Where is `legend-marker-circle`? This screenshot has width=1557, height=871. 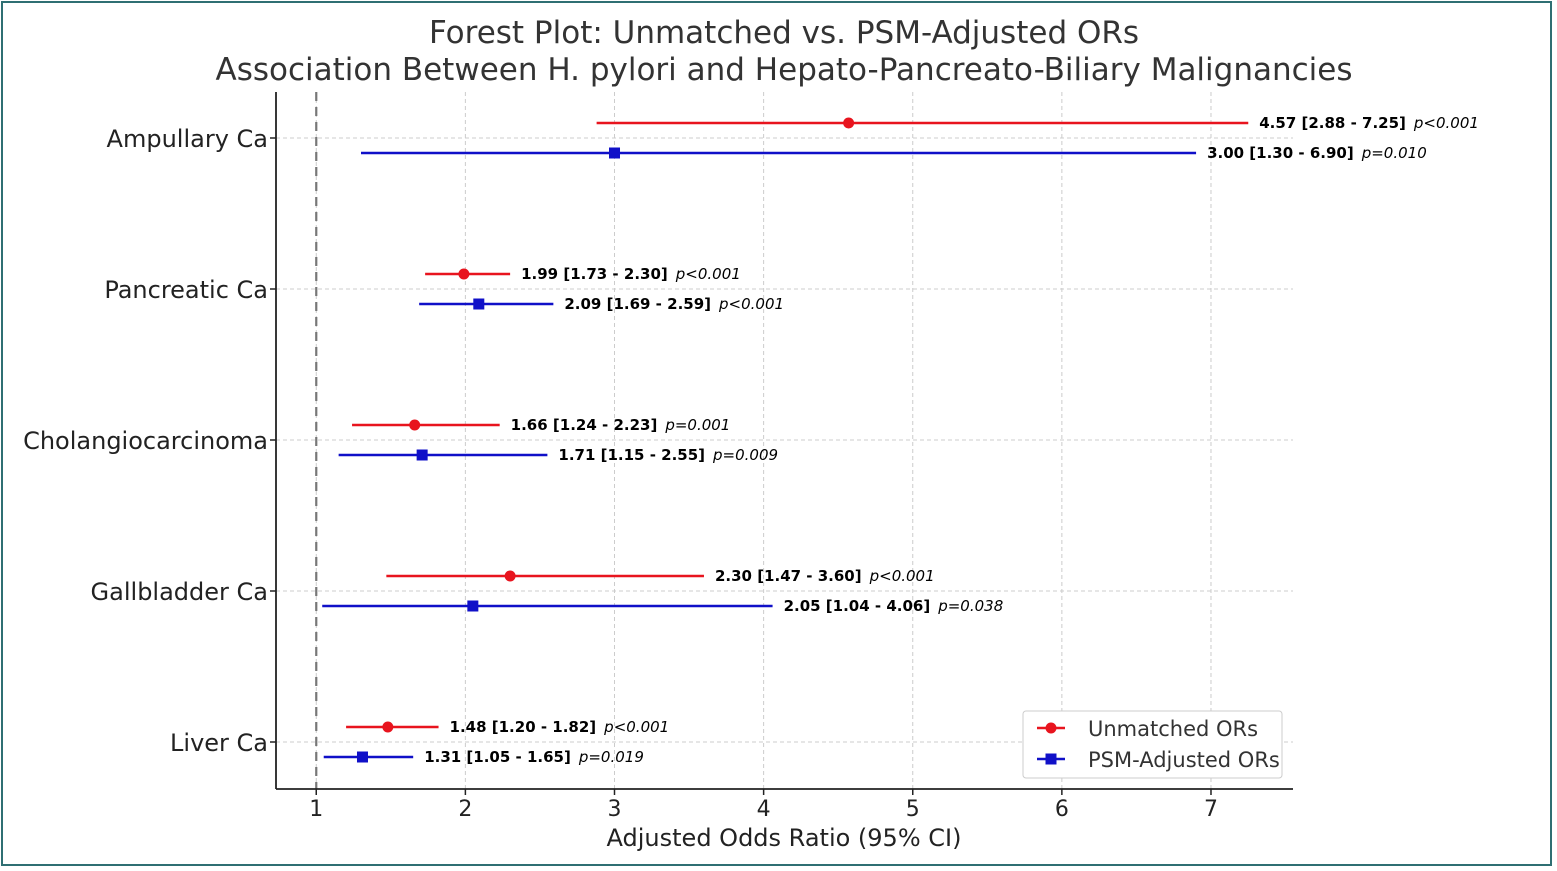
legend-marker-circle is located at coordinates (1051, 728).